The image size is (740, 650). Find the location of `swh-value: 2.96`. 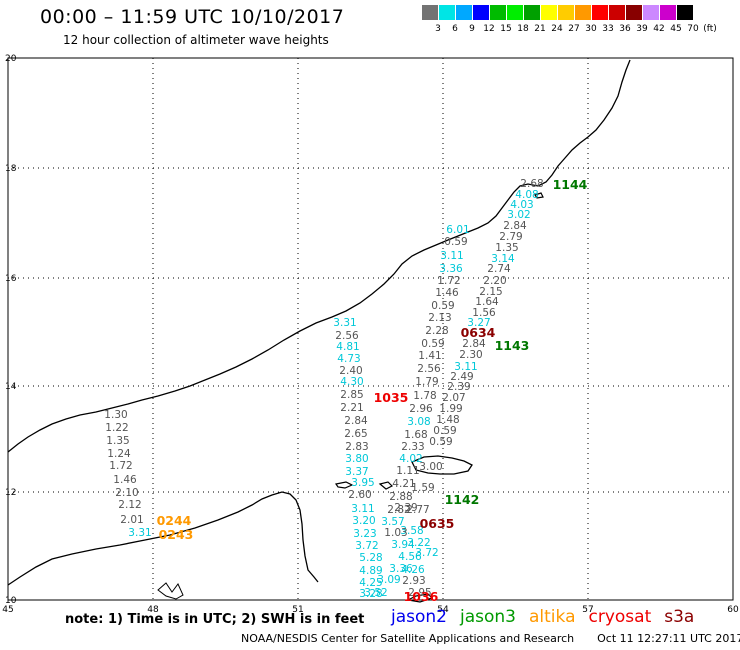

swh-value: 2.96 is located at coordinates (421, 409).